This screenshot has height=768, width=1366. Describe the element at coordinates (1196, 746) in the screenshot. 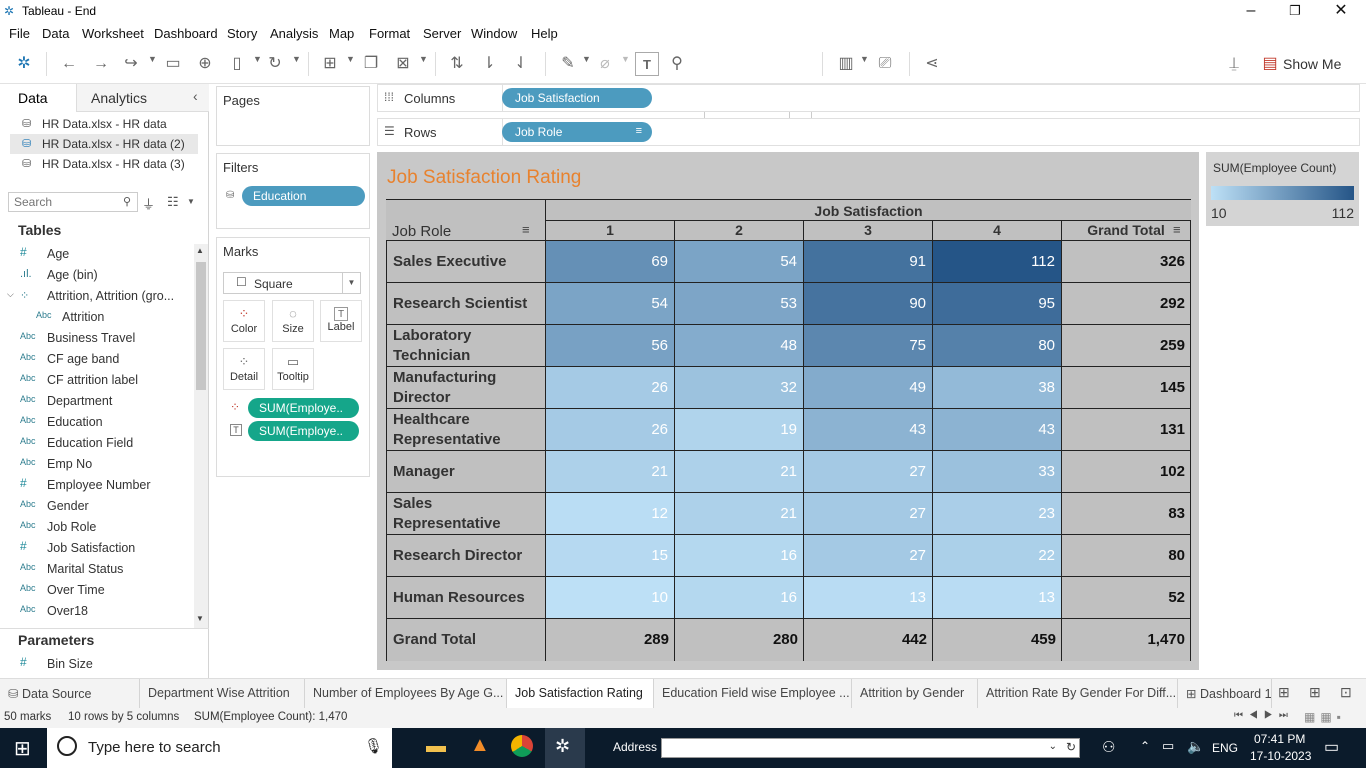

I see `volume-icon: 🔈` at that location.